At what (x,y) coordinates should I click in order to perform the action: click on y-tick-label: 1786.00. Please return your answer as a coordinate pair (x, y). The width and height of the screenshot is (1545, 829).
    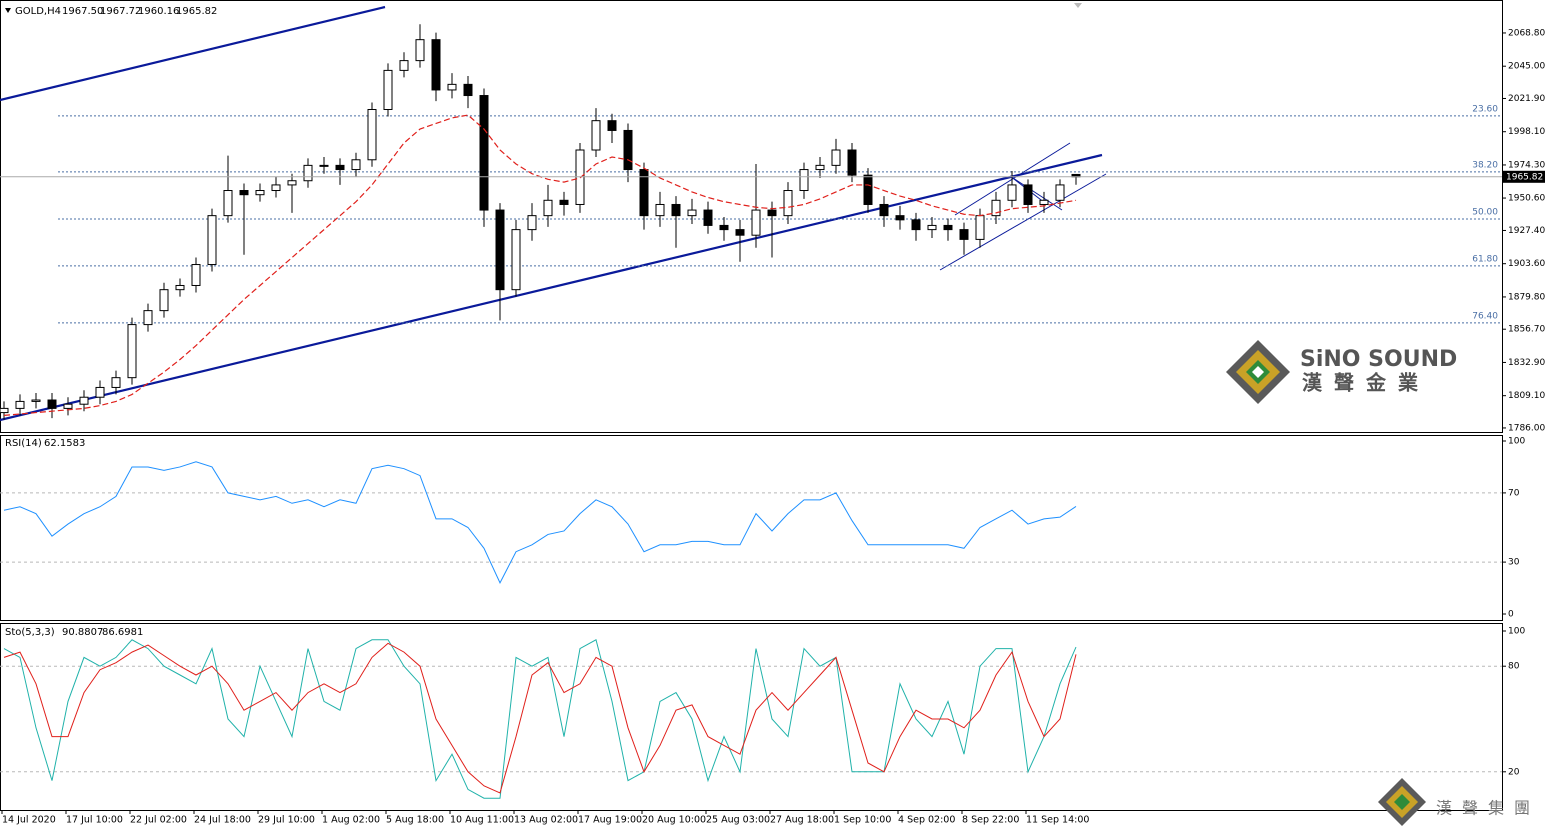
    Looking at the image, I should click on (1526, 428).